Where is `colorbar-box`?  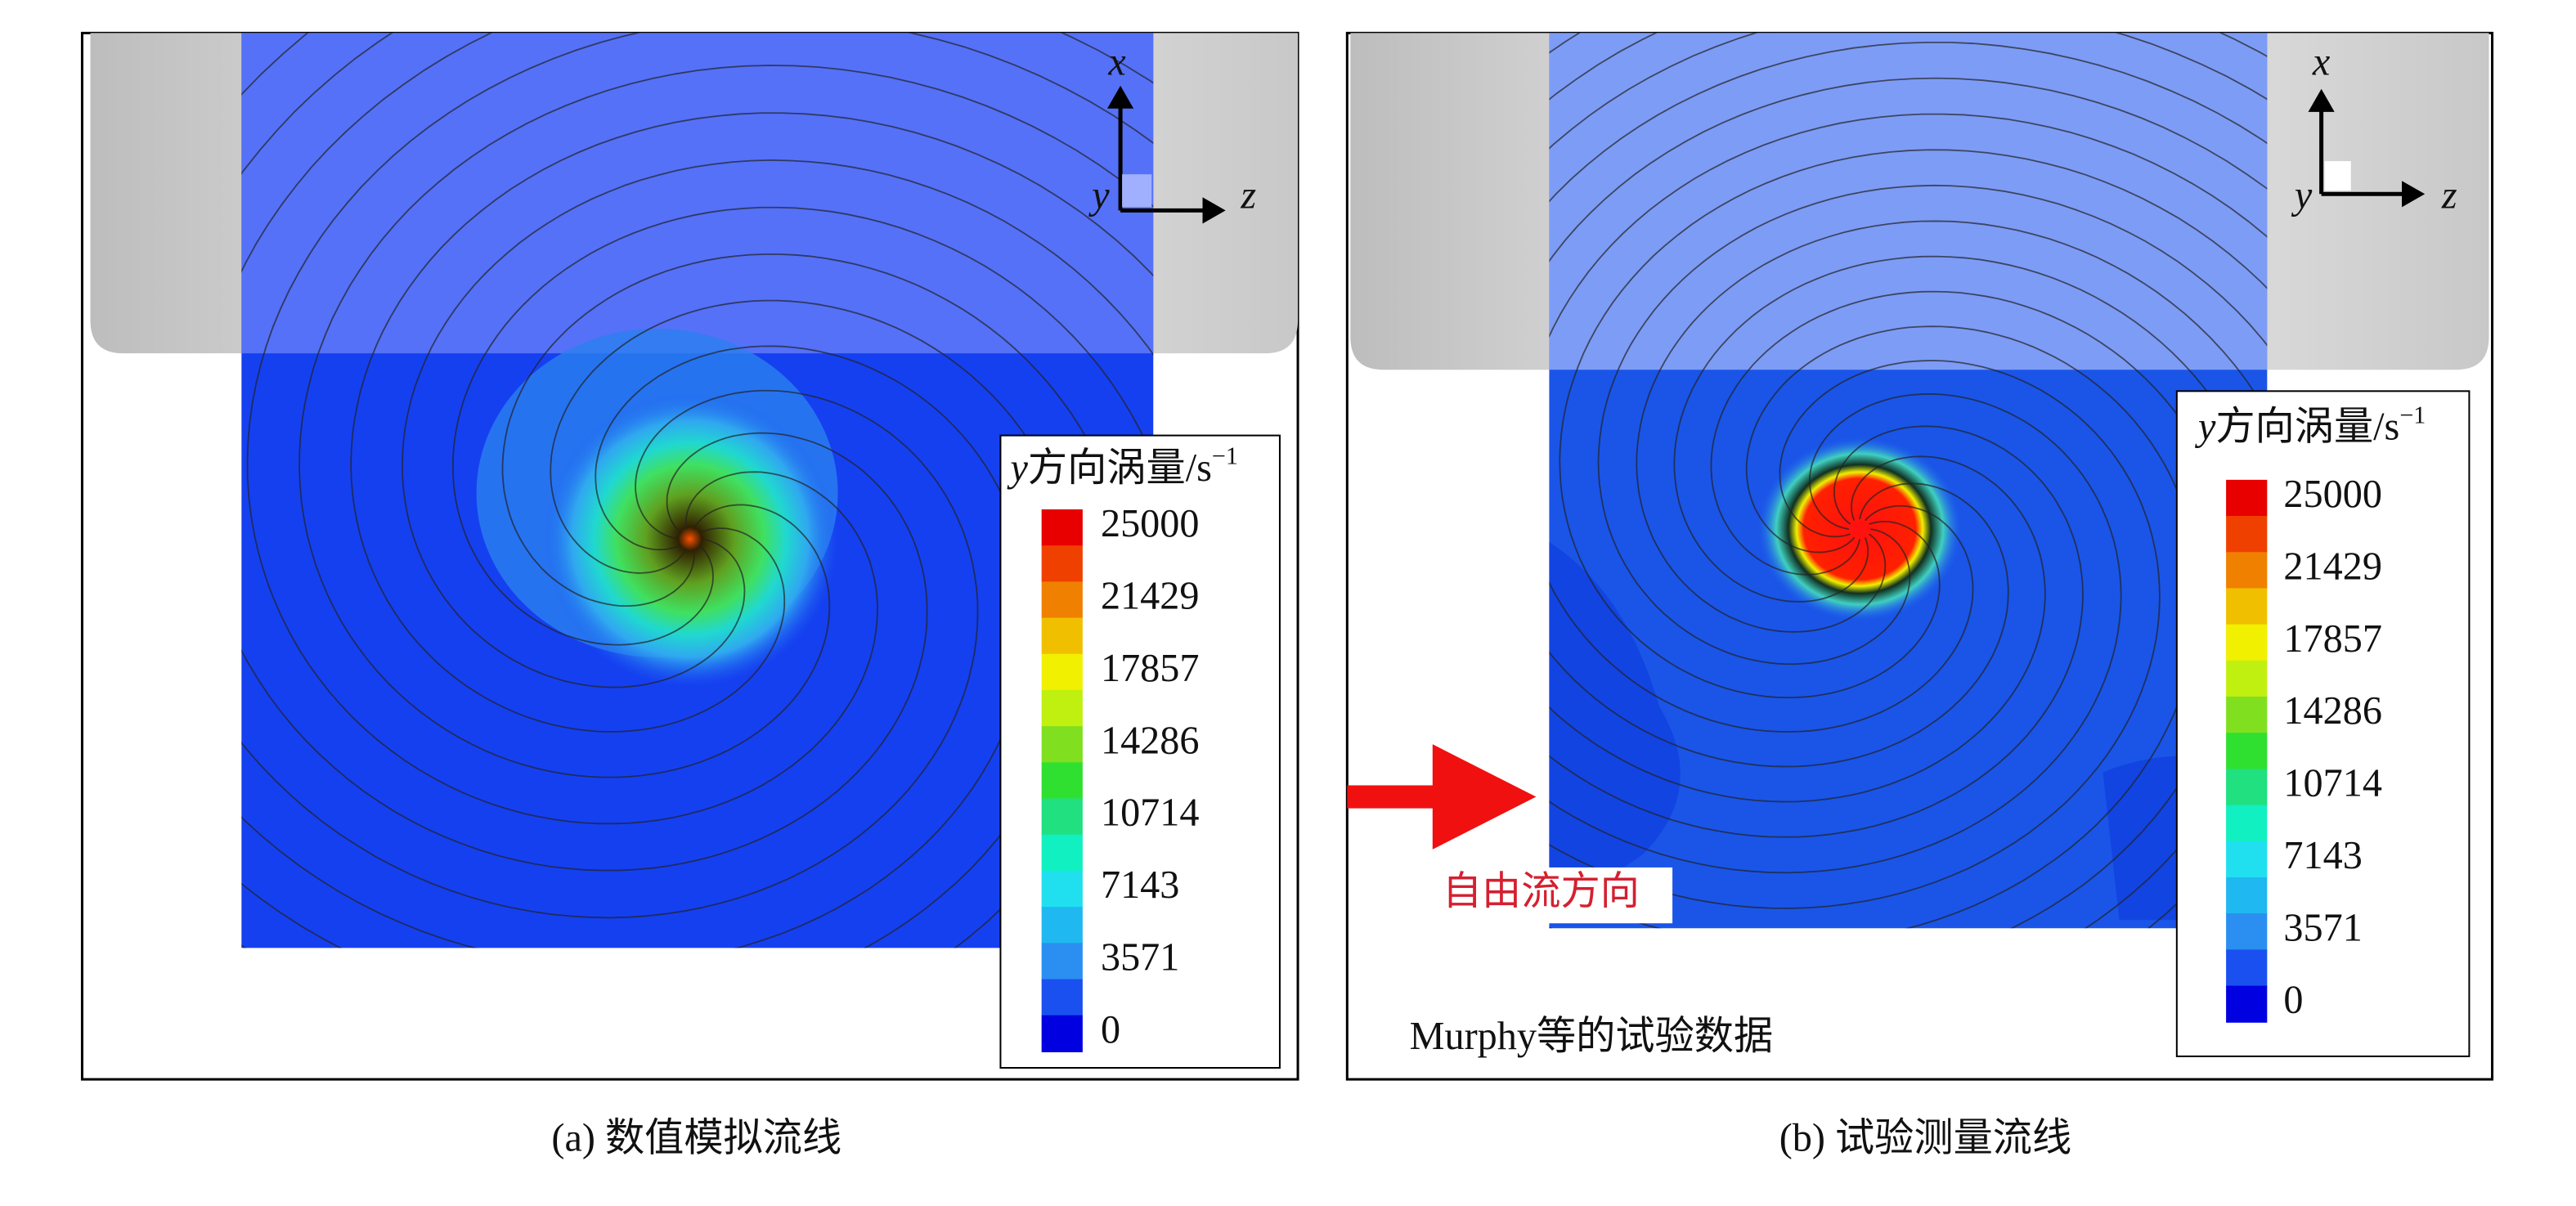 colorbar-box is located at coordinates (2323, 723).